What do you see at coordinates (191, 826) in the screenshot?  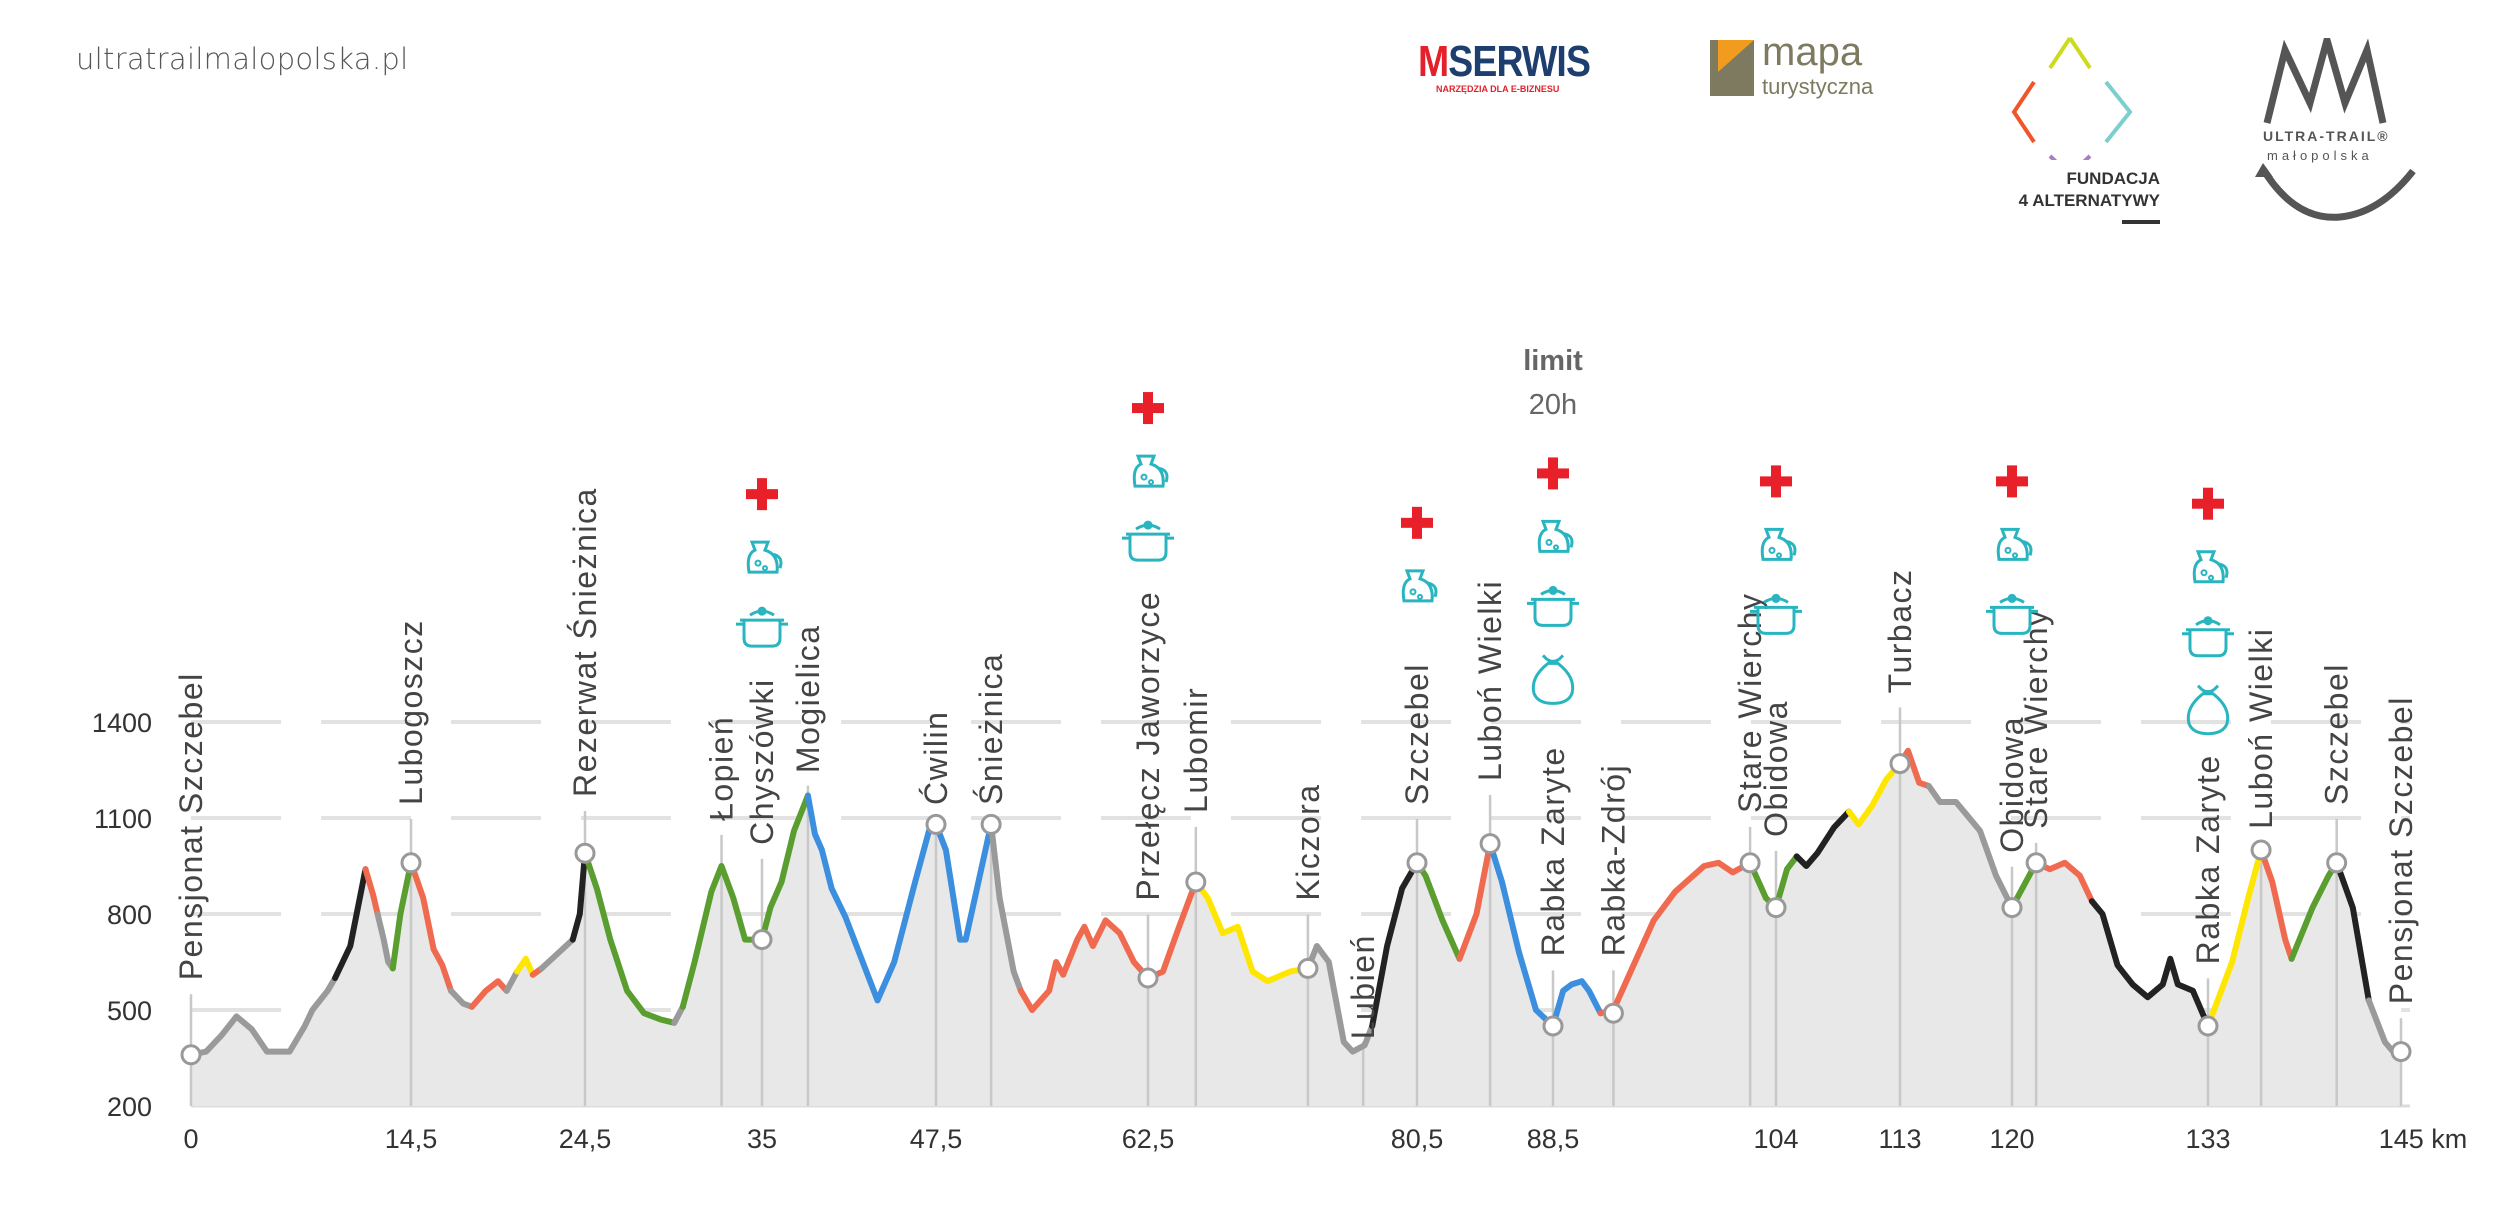 I see `stop-label: Pensjonat Szczebel` at bounding box center [191, 826].